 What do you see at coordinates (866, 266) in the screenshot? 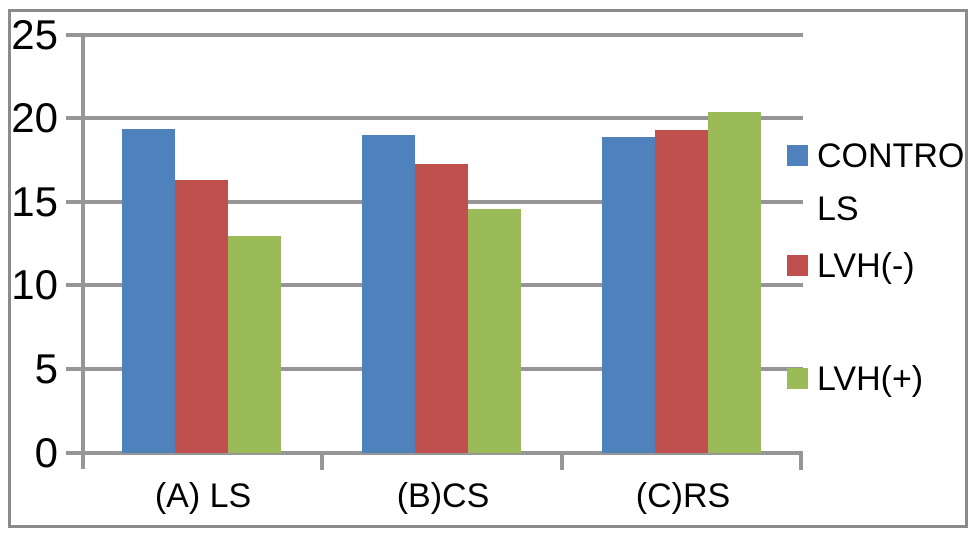
I see `legend-label-lvh-minus: LVH(-)` at bounding box center [866, 266].